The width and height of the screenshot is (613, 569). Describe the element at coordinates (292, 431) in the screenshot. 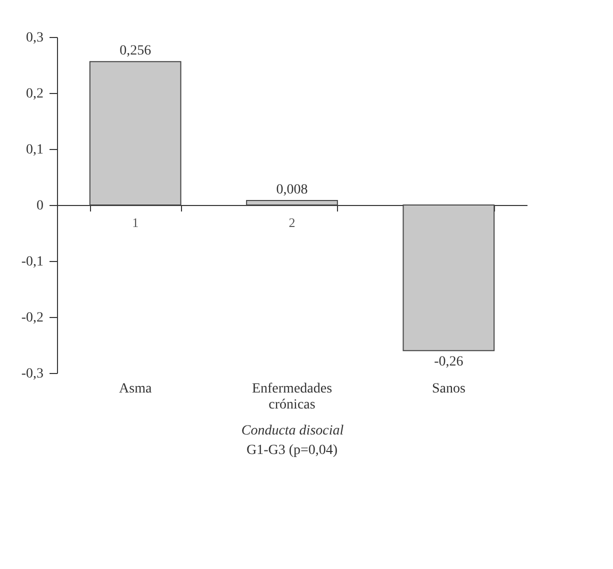

I see `x-axis-title: Conducta disocial` at that location.